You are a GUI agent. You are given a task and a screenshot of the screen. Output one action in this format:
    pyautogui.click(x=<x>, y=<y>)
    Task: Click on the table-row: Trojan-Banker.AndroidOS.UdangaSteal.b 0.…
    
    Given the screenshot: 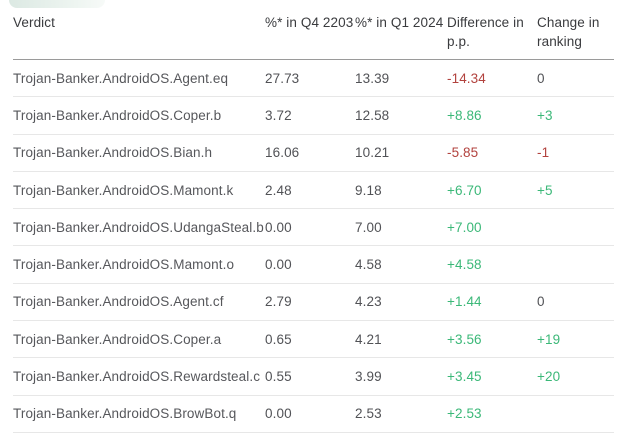 What is the action you would take?
    pyautogui.click(x=313, y=228)
    